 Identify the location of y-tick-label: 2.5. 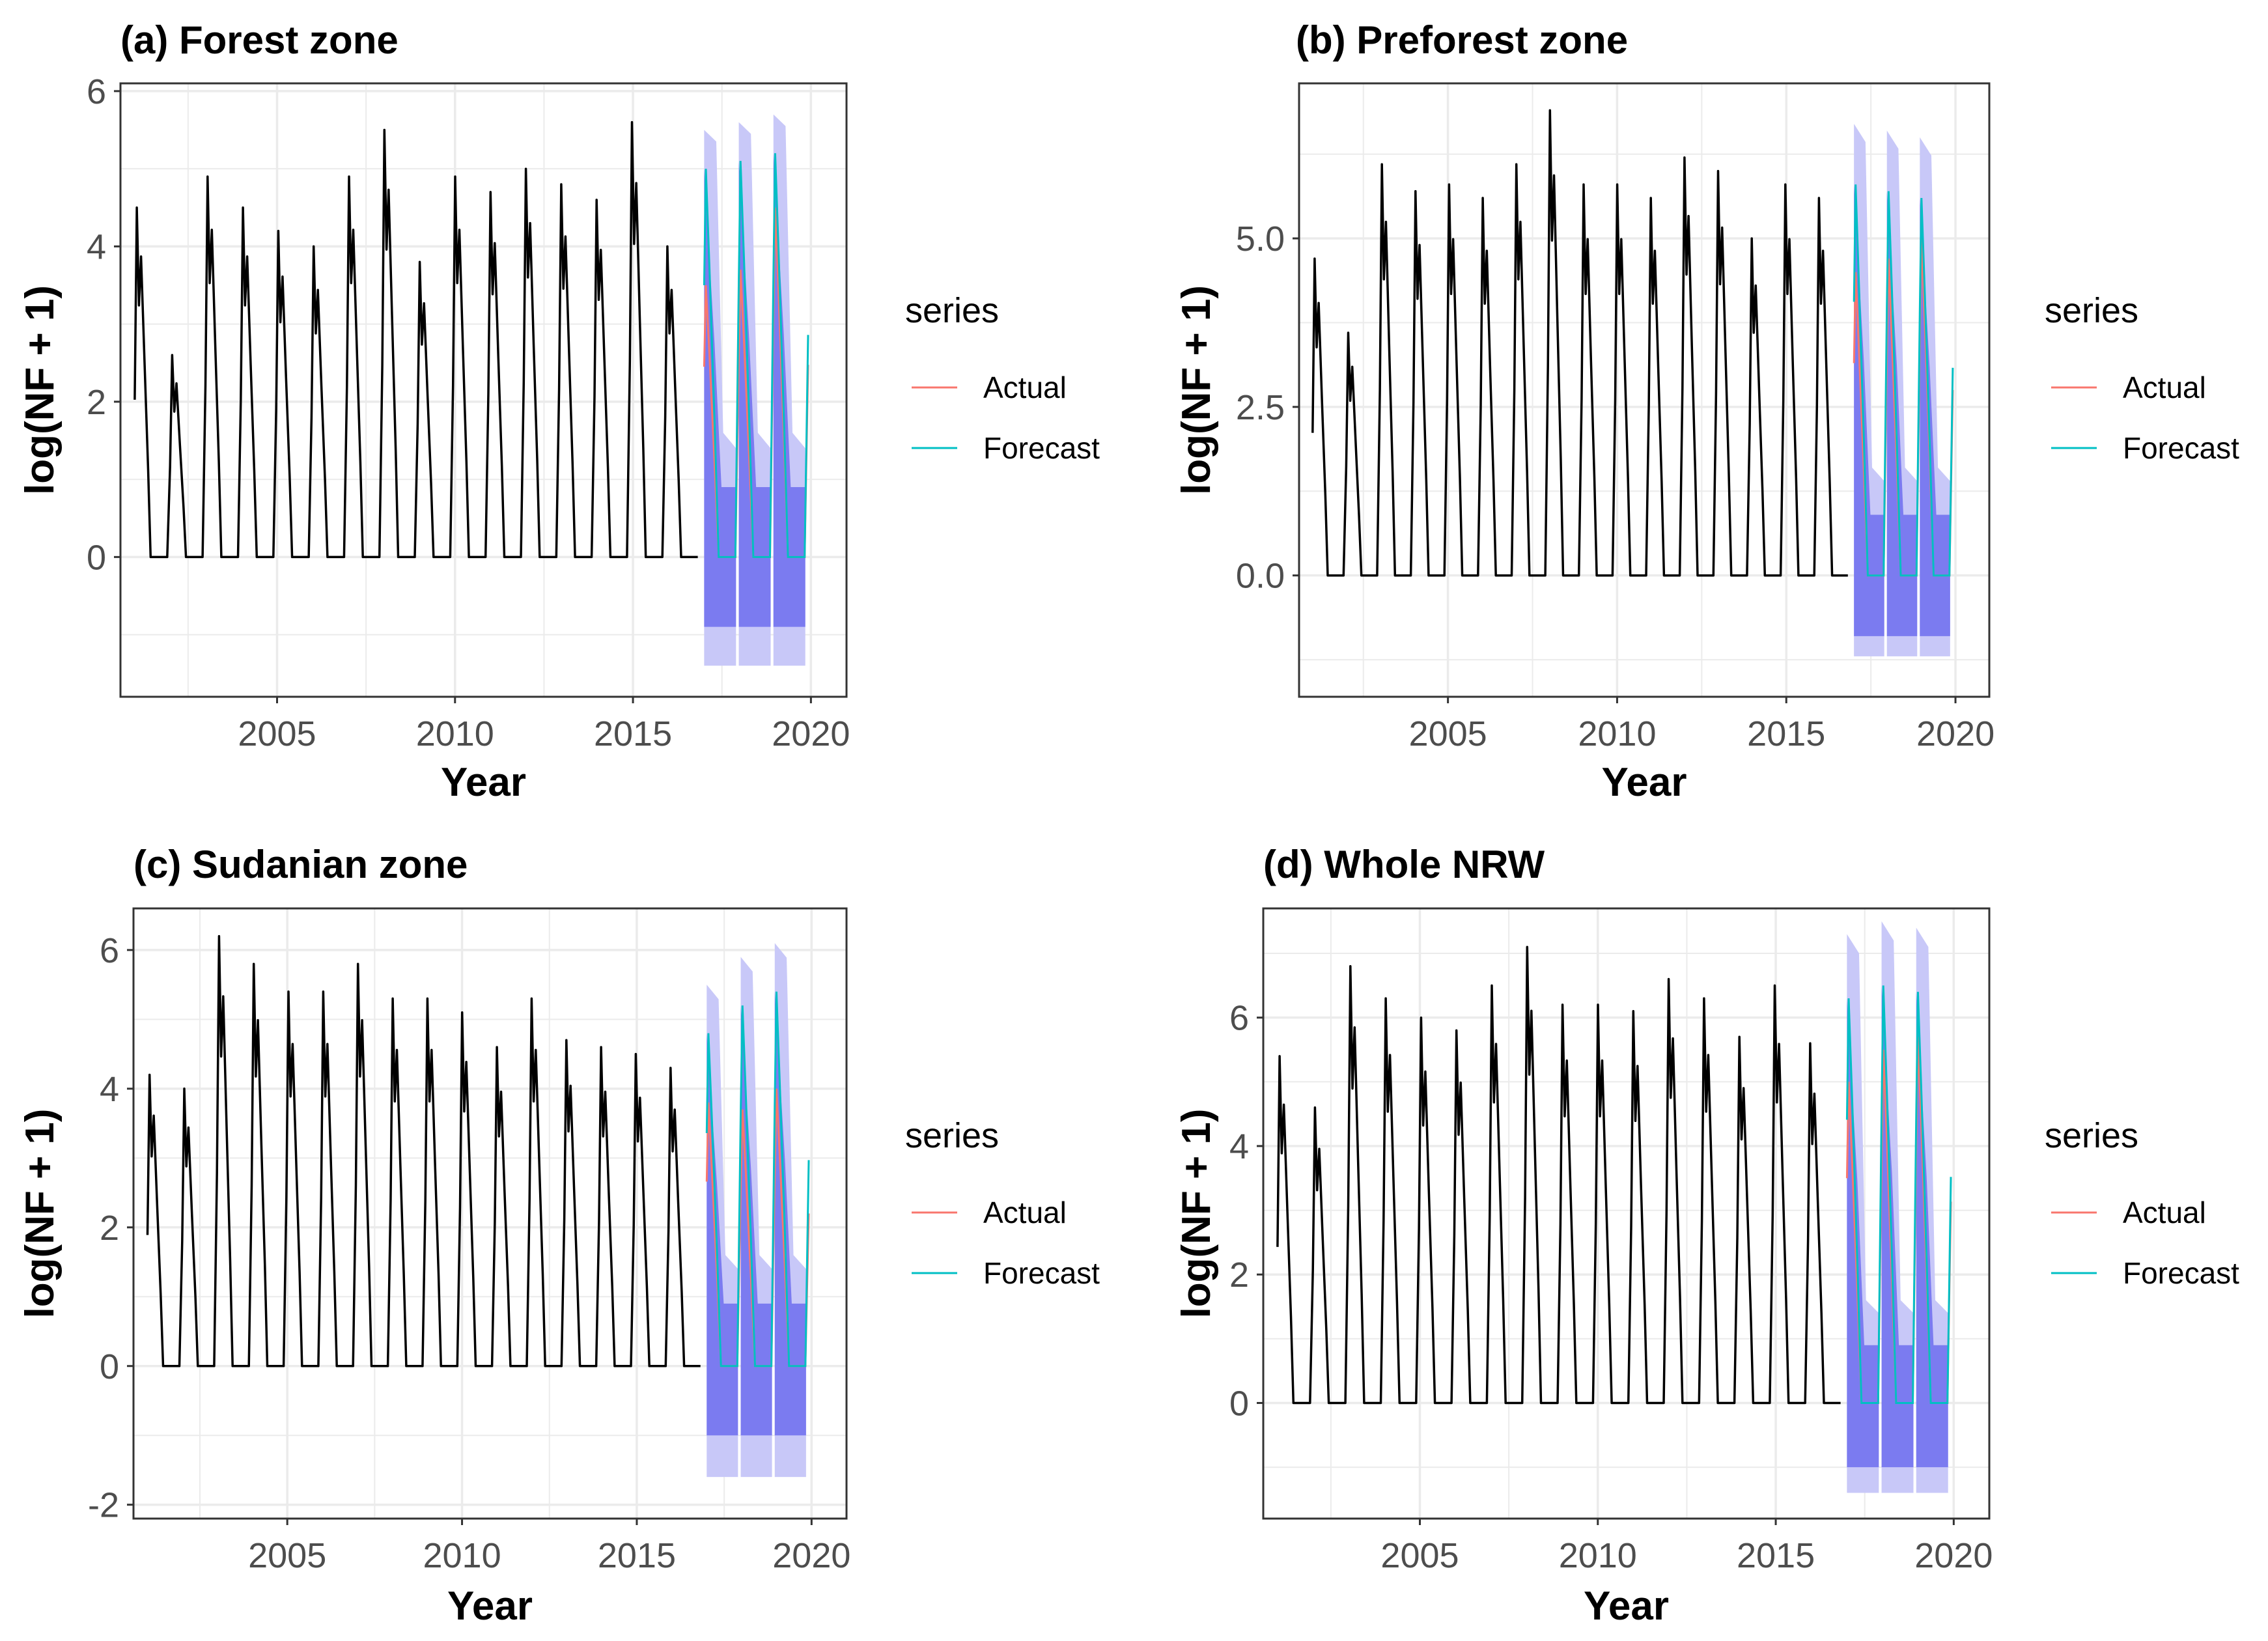
(1261, 407).